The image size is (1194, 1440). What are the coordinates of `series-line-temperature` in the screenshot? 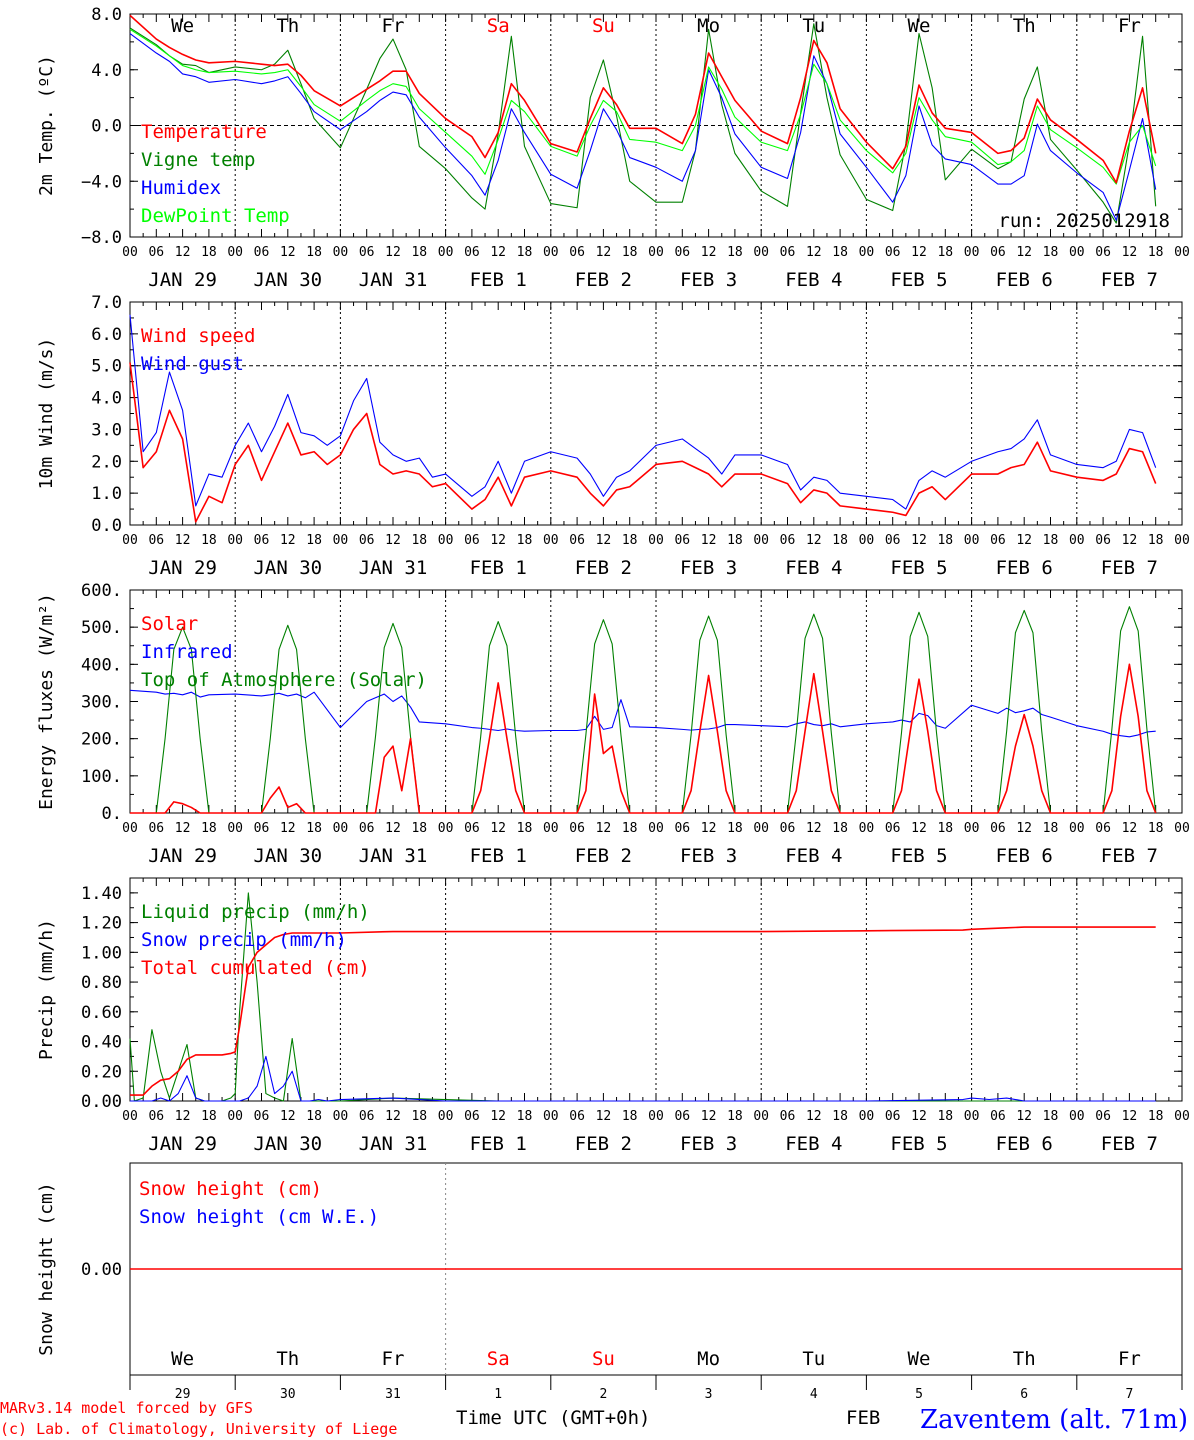 It's located at (643, 99).